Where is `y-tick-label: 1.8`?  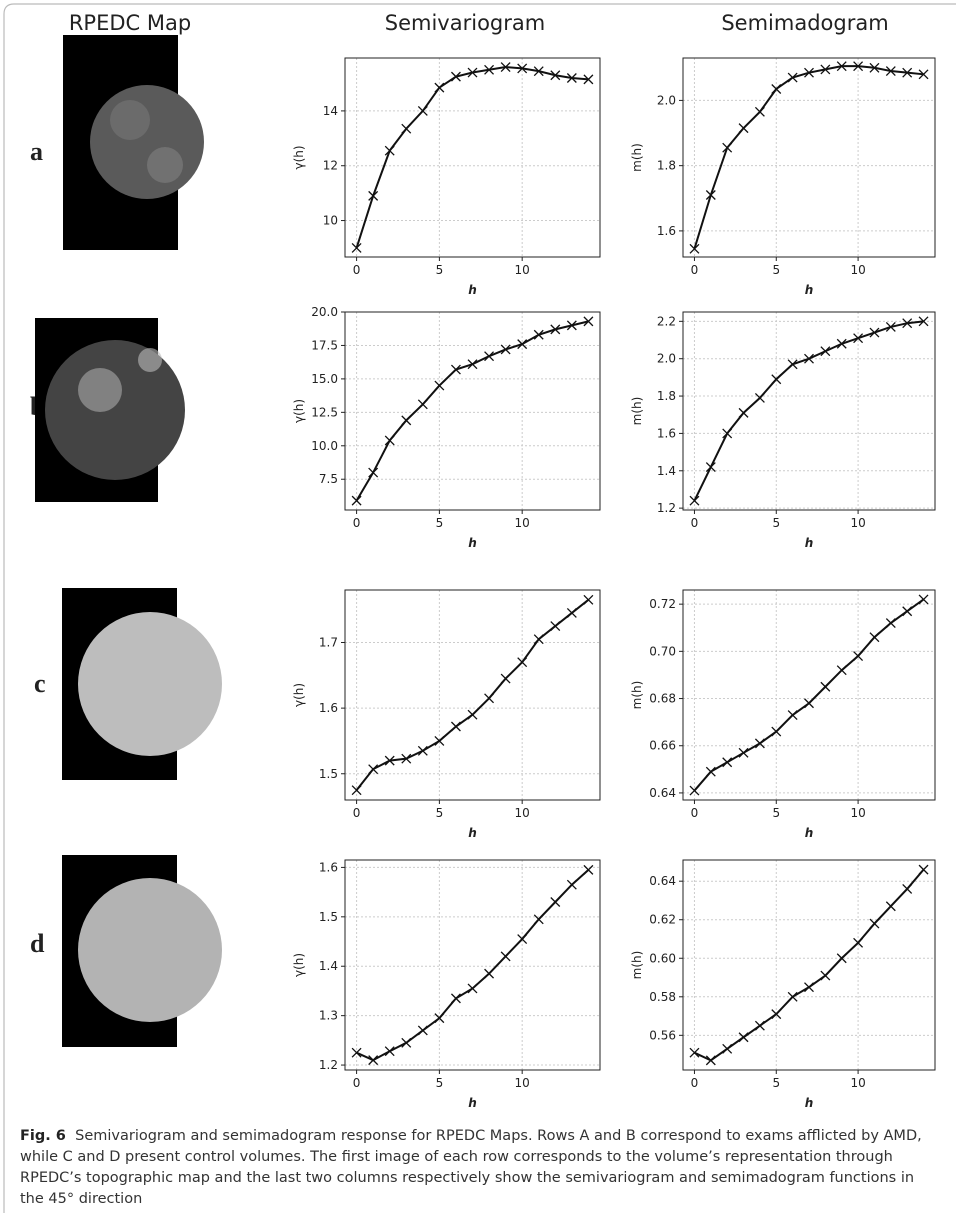
y-tick-label: 1.8 is located at coordinates (666, 166).